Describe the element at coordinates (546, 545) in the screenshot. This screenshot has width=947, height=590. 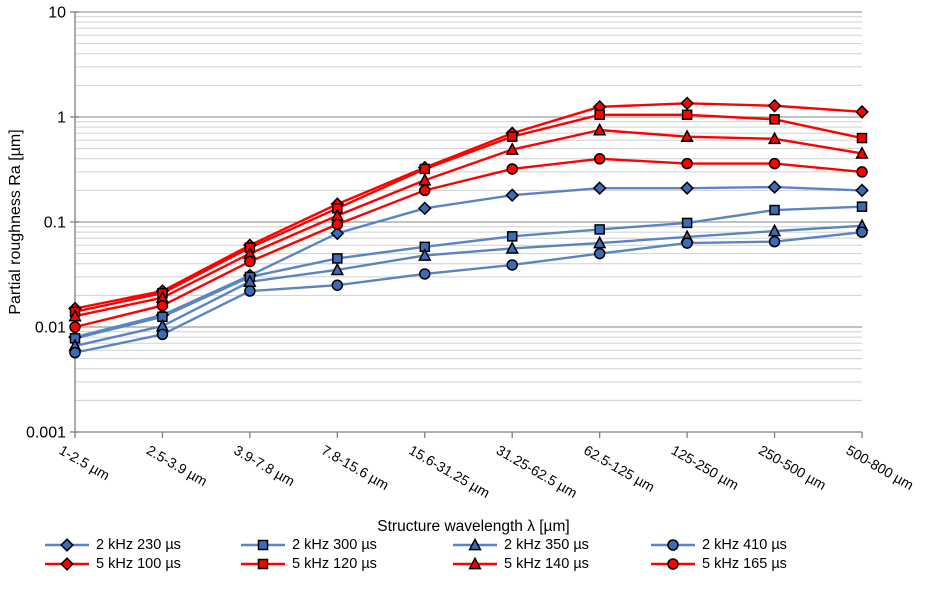
I see `legend-label: 2 kHz 350 µs` at that location.